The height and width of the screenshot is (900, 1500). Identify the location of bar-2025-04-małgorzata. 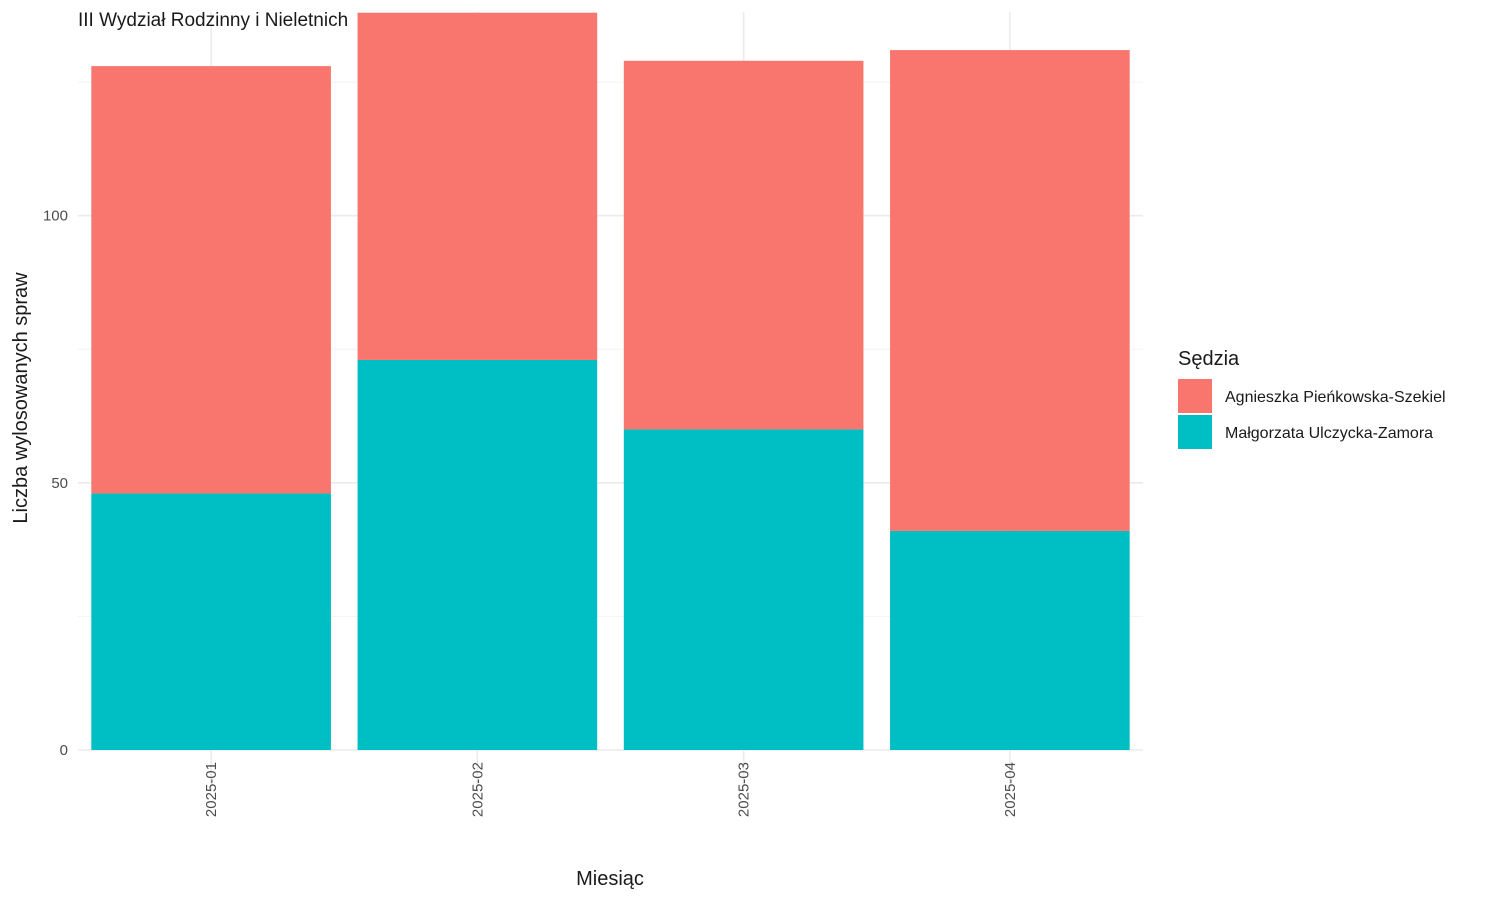
(1010, 640).